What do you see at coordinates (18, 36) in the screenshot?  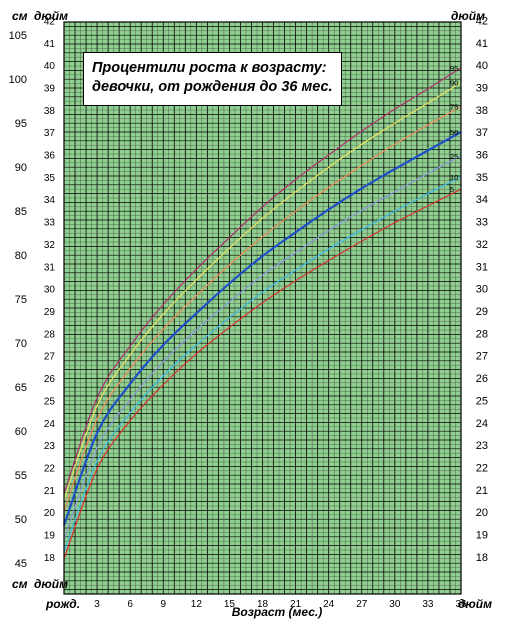 I see `cm-tick-label: 105` at bounding box center [18, 36].